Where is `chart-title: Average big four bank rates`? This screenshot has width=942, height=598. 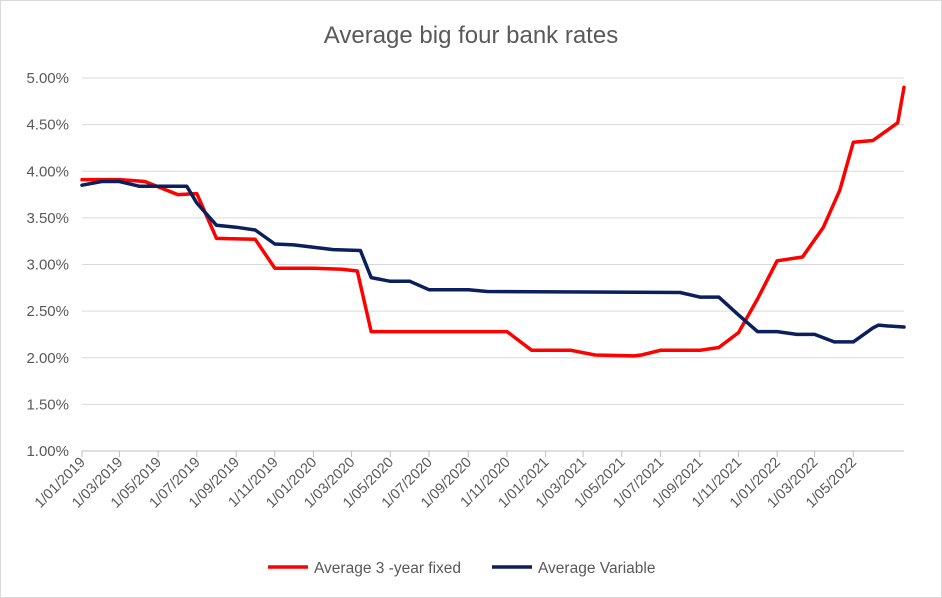
chart-title: Average big four bank rates is located at coordinates (471, 35).